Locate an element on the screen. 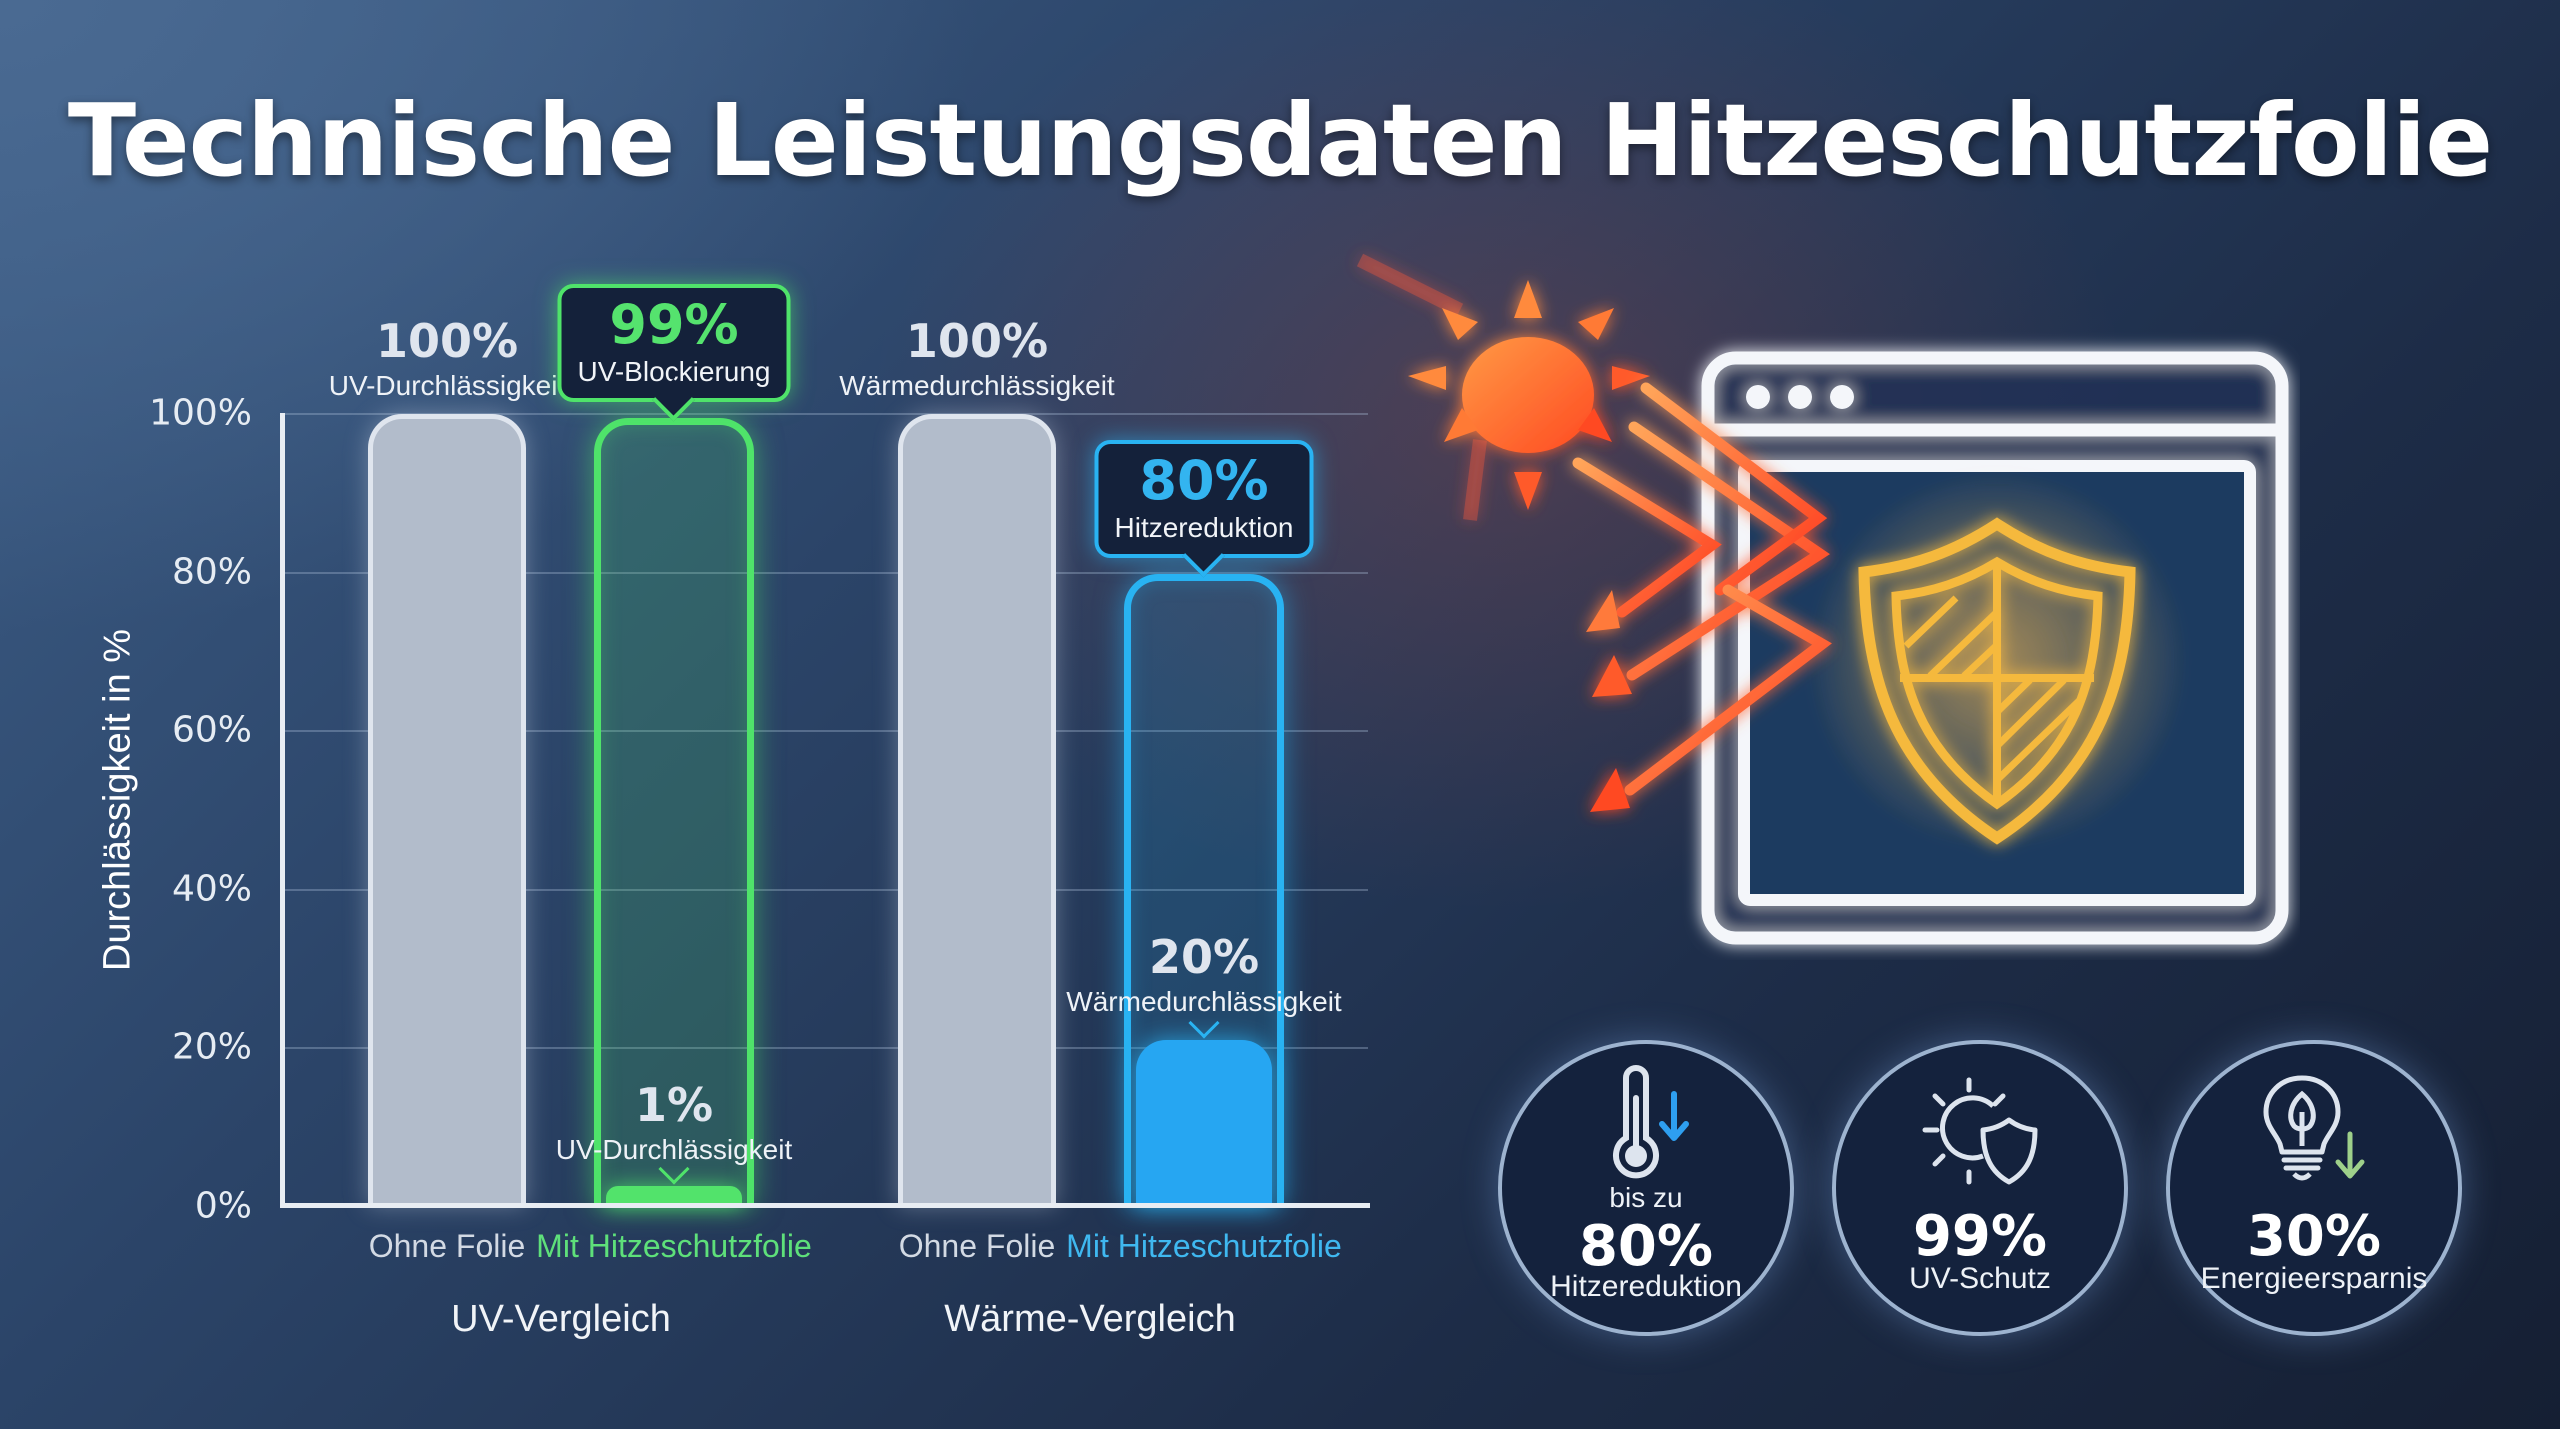  stat-value: 99% is located at coordinates (1980, 1236).